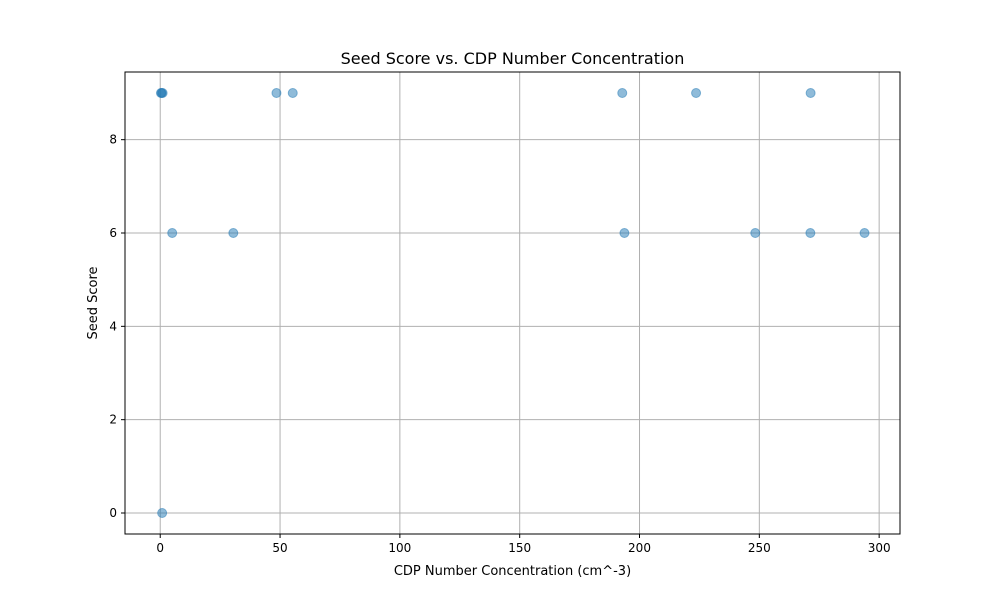  I want to click on x-tick-label: 300, so click(879, 548).